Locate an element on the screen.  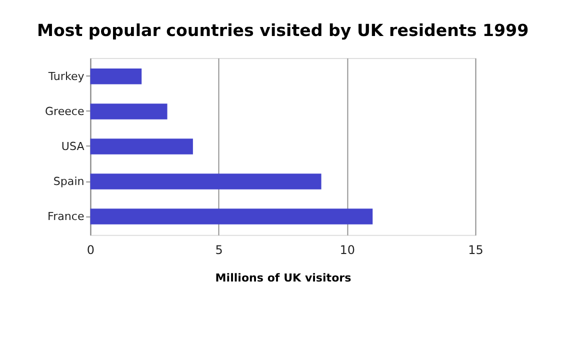
y-tick-label: USA is located at coordinates (73, 147).